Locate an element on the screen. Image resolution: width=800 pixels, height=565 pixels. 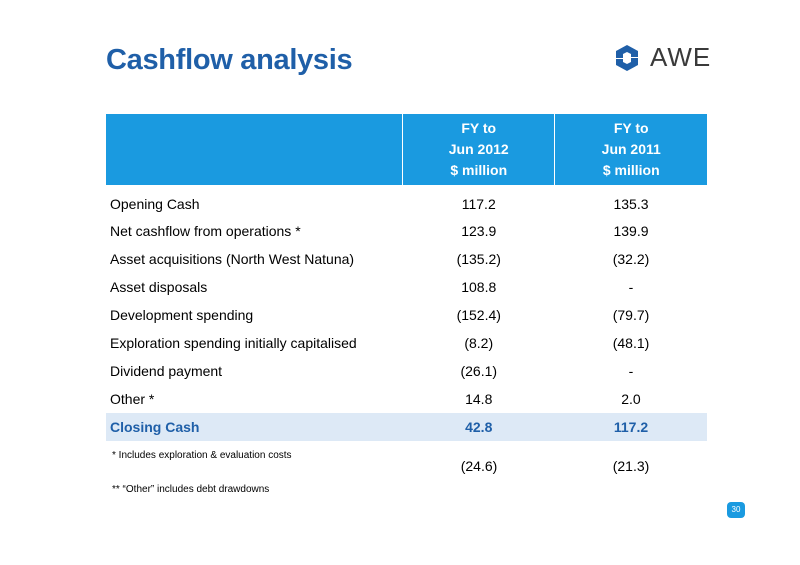
row-value-fy2012: (26.1) is located at coordinates (479, 371).